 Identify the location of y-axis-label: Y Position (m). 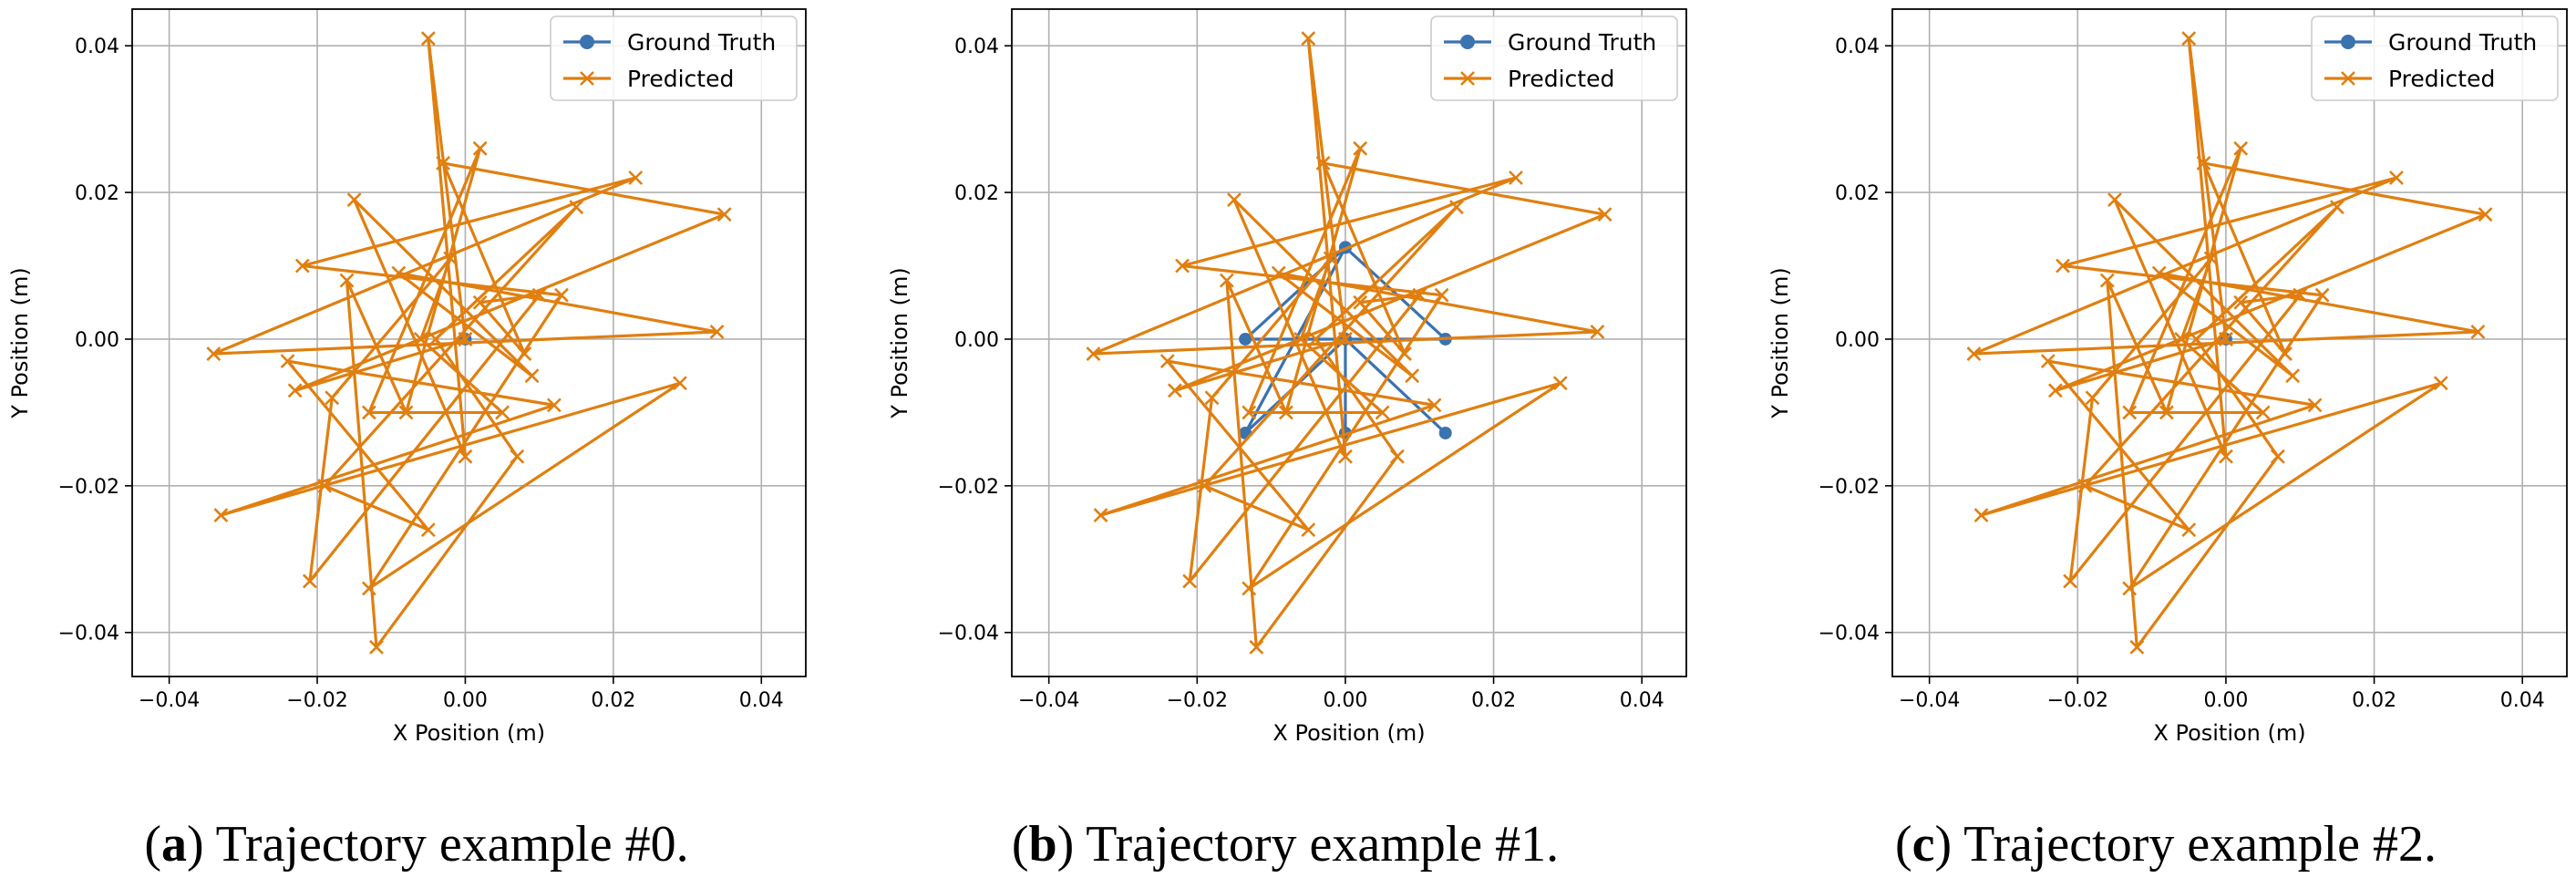
(899, 342).